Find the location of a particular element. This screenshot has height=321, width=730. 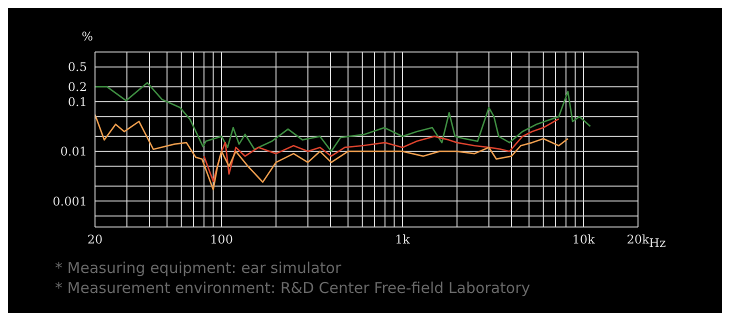

y-tick-label: 0.5 is located at coordinates (77, 67).